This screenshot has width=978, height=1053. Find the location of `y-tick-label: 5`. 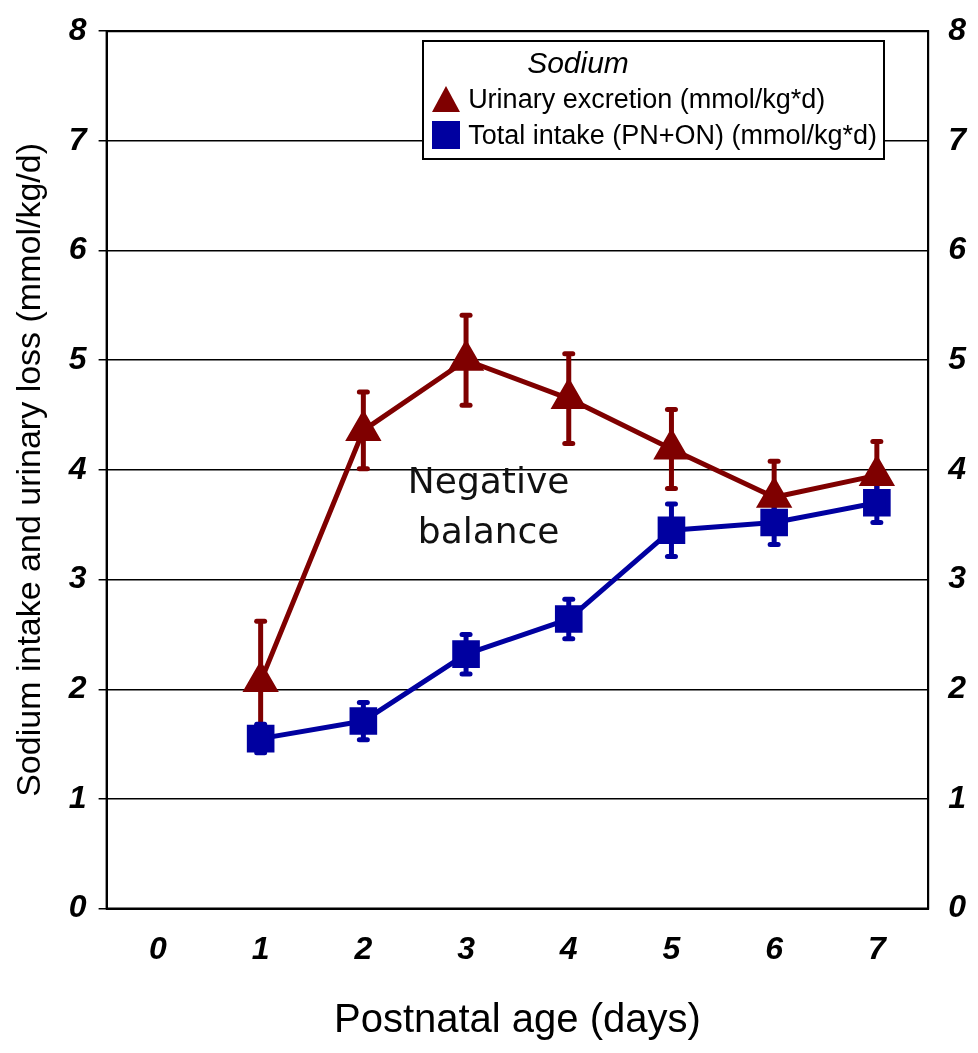

y-tick-label: 5 is located at coordinates (78, 358).